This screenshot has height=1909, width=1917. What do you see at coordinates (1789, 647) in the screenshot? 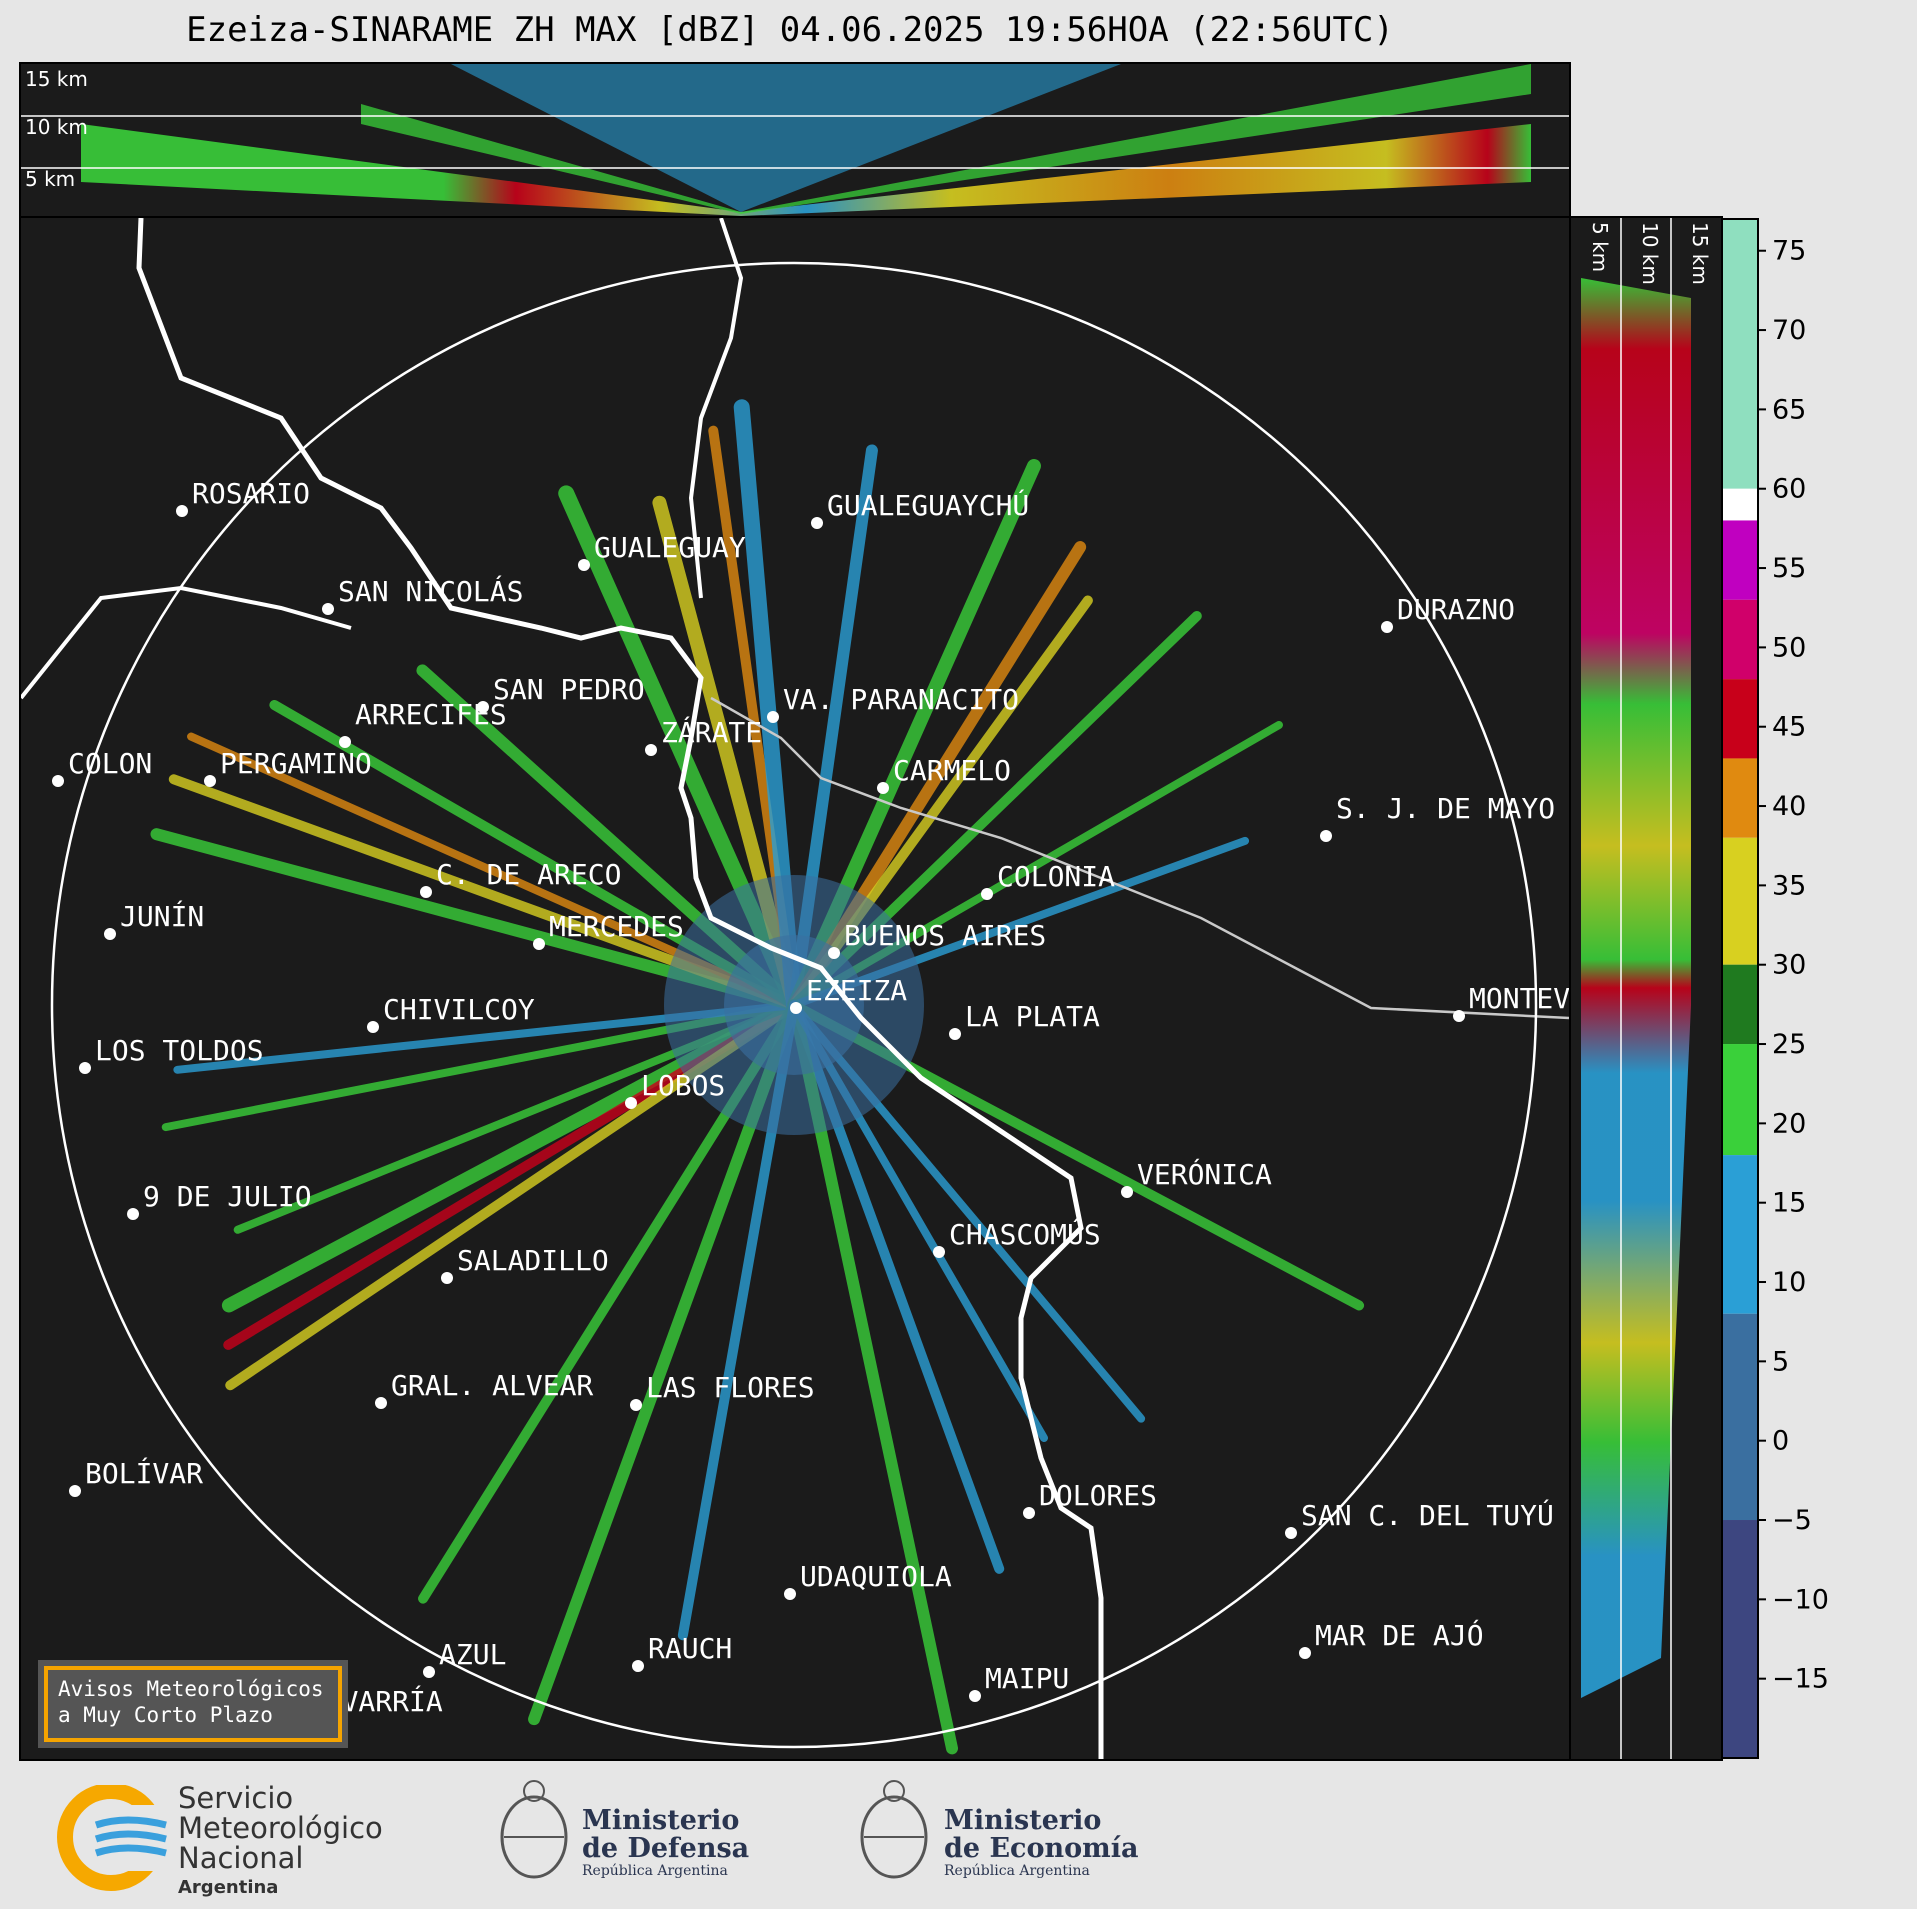
I see `colorbar-tick-label: 50` at bounding box center [1789, 647].